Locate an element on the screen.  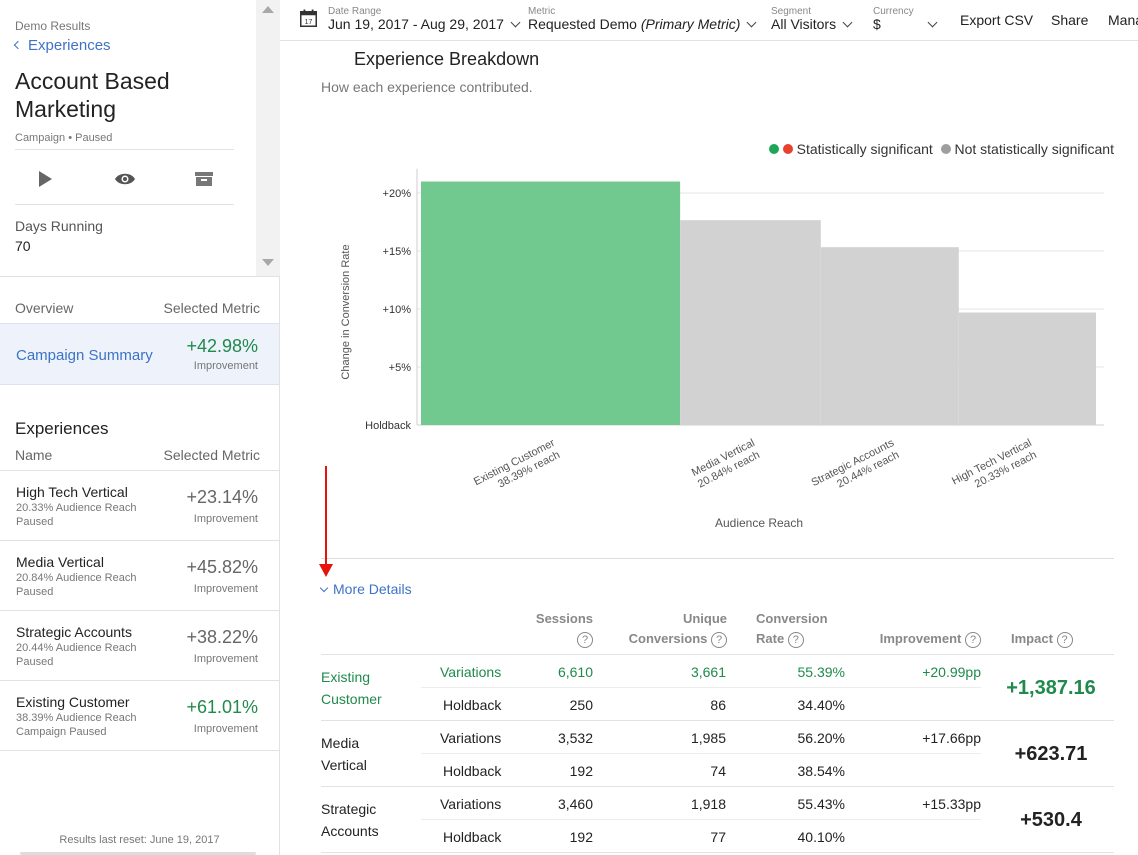
days-running-value: 70 is located at coordinates (23, 246).